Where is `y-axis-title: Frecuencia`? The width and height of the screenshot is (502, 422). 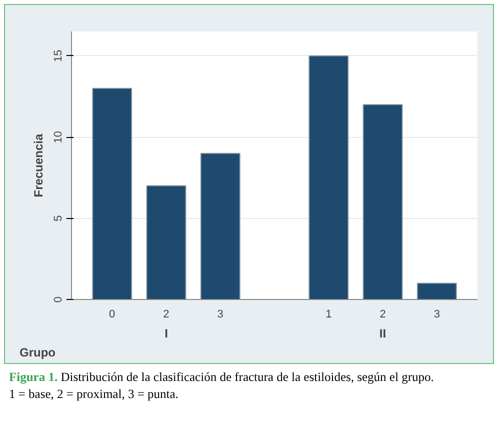
y-axis-title: Frecuencia is located at coordinates (39, 165).